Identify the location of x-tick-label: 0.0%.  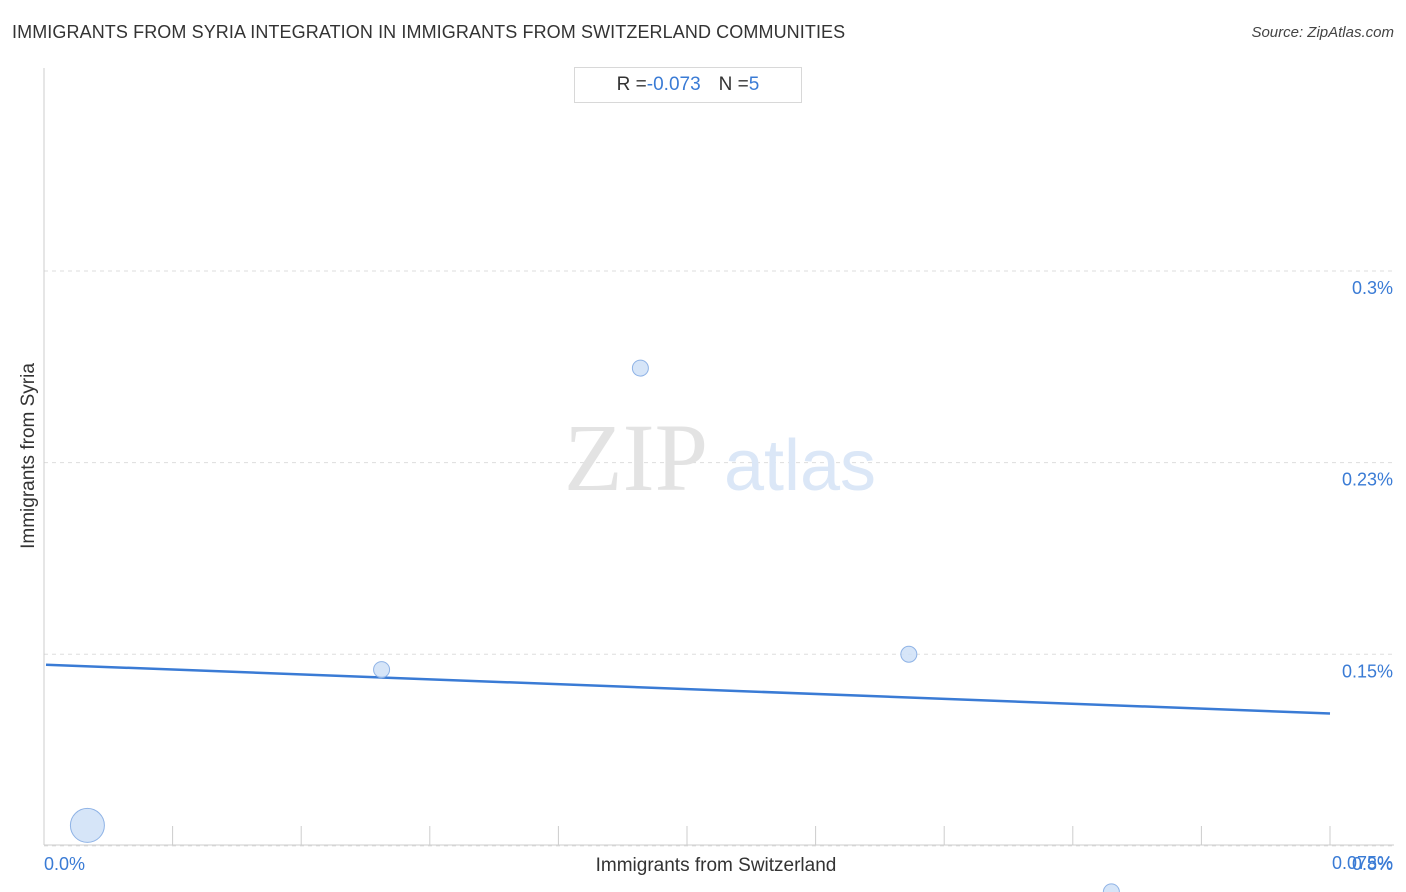
(64, 864).